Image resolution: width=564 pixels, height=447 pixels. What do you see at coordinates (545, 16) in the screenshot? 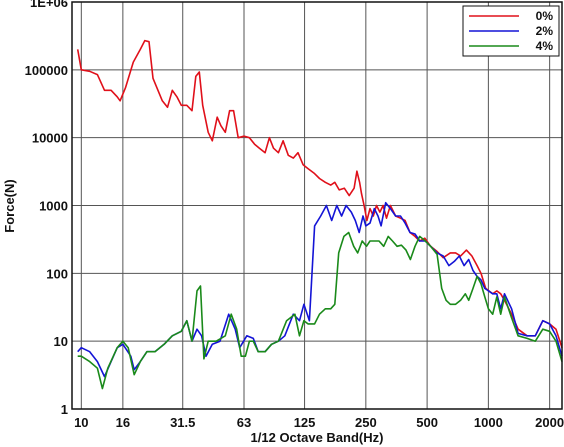
I see `legend-label: 0%` at bounding box center [545, 16].